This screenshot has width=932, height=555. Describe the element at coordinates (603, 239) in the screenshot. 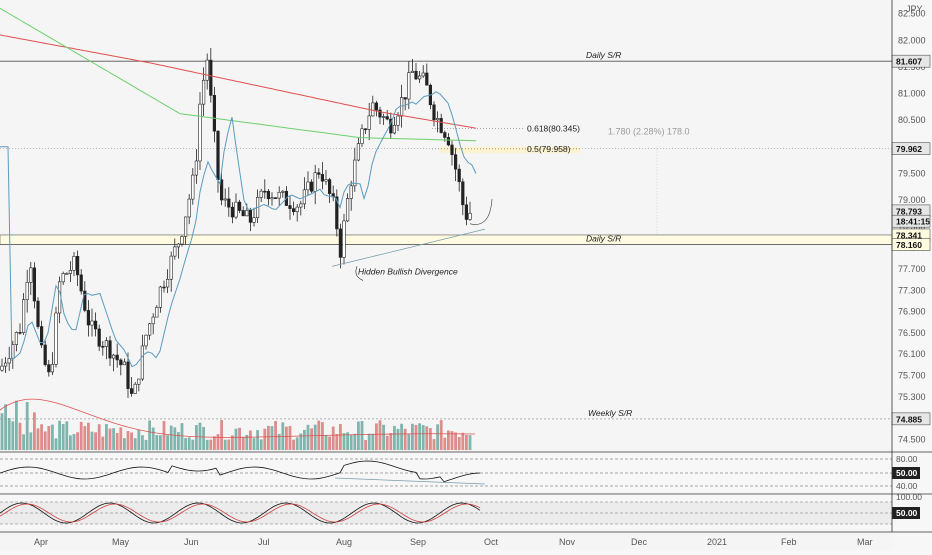

I see `sr-label: Daily S/R` at that location.